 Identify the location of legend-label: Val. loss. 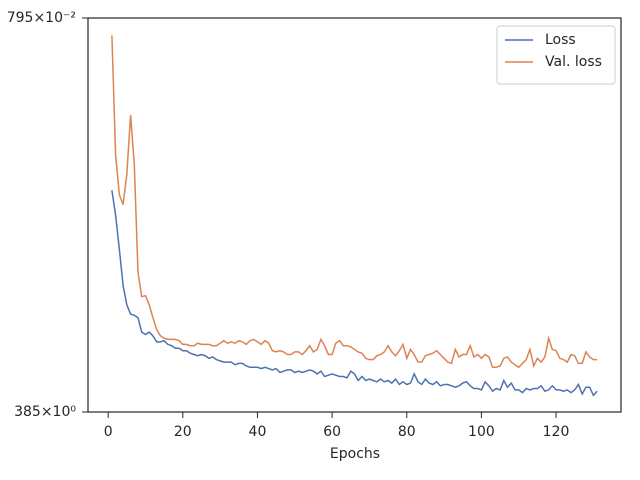
(573, 62).